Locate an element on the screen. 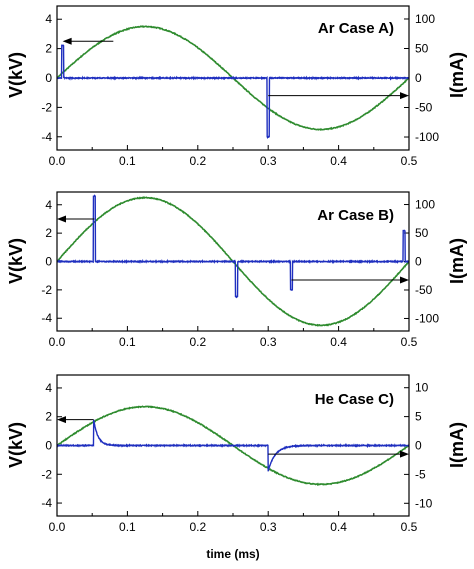 The width and height of the screenshot is (474, 569). panel-b-x-ticks: 0.0 0.1 0.2 0.3 0.4 0.5 is located at coordinates (233, 337).